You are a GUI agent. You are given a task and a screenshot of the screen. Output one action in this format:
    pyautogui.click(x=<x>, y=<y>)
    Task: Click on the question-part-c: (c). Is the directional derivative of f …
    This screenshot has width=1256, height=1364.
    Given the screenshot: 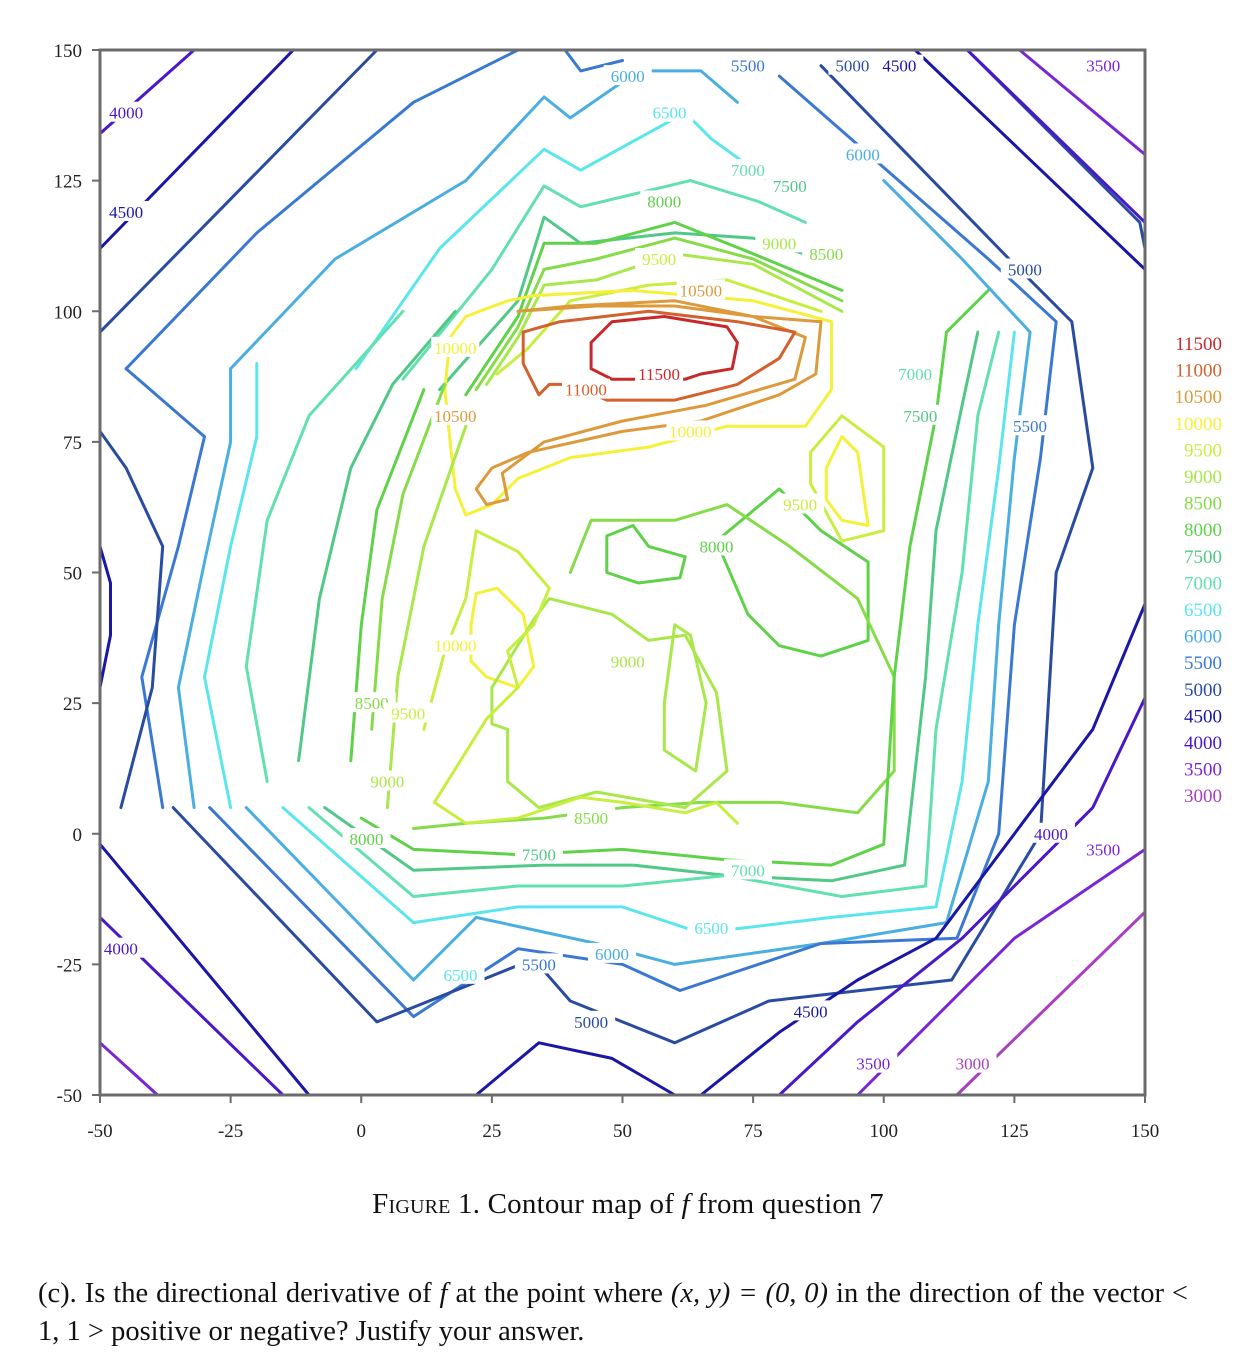 What is the action you would take?
    pyautogui.click(x=613, y=1313)
    